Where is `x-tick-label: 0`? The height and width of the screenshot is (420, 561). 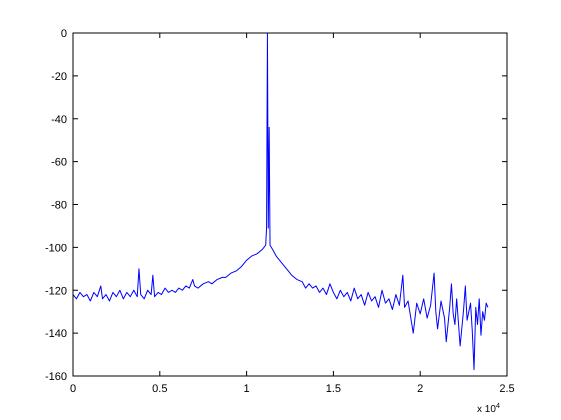 x-tick-label: 0 is located at coordinates (73, 389).